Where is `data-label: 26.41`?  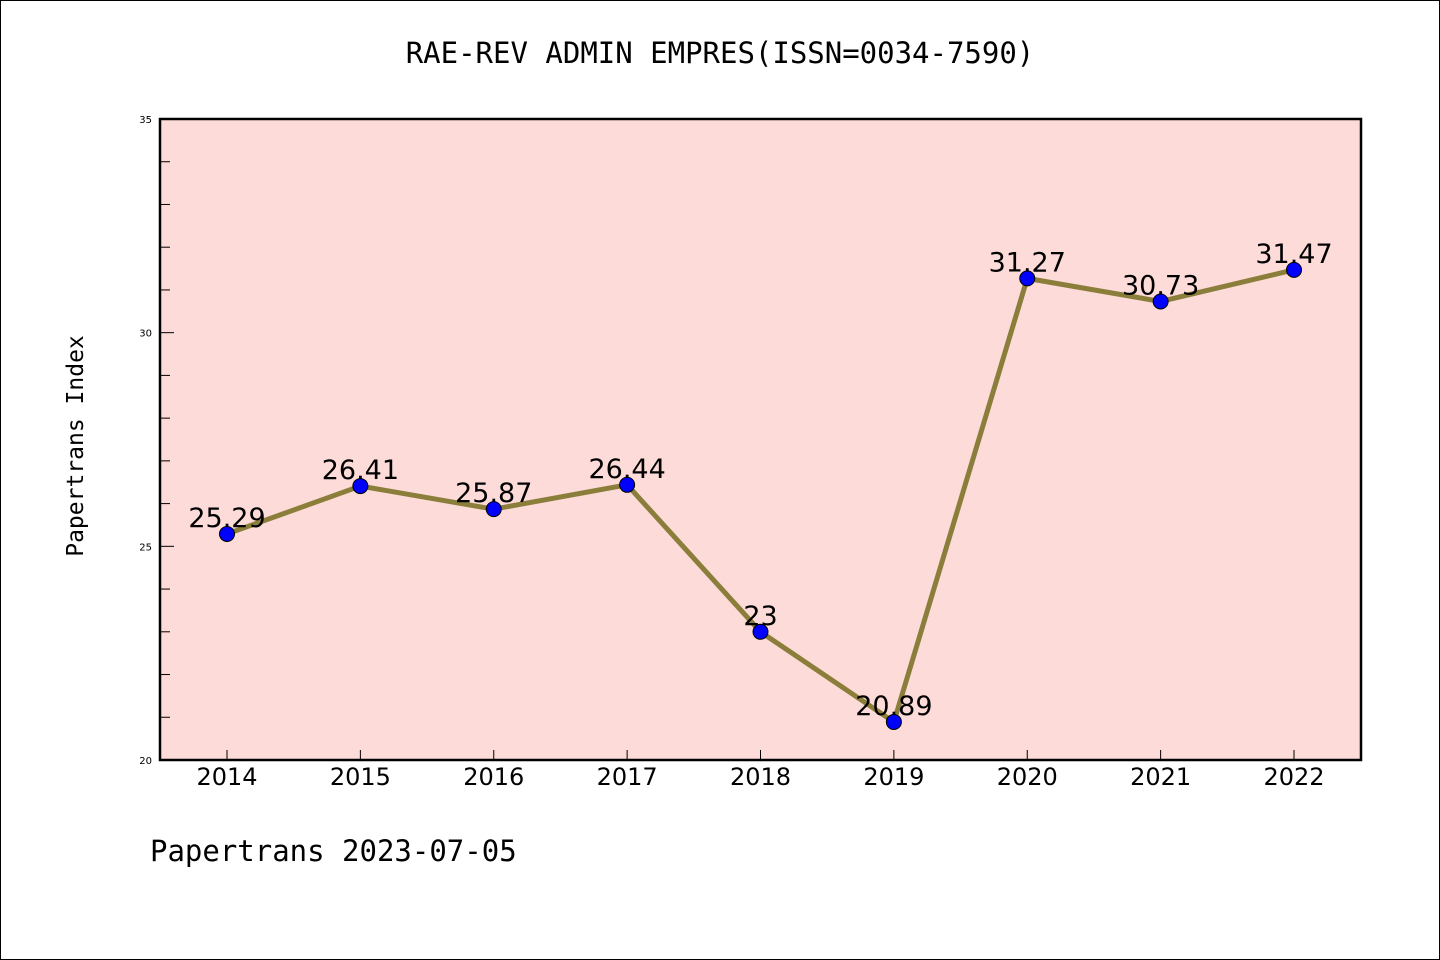 data-label: 26.41 is located at coordinates (360, 470).